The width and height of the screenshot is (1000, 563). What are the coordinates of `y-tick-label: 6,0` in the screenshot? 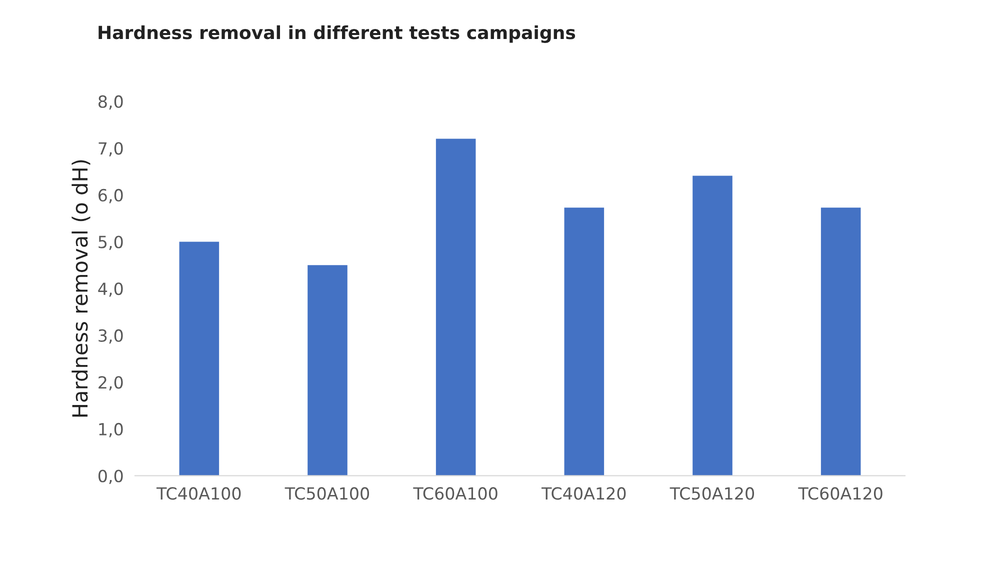 It's located at (110, 196).